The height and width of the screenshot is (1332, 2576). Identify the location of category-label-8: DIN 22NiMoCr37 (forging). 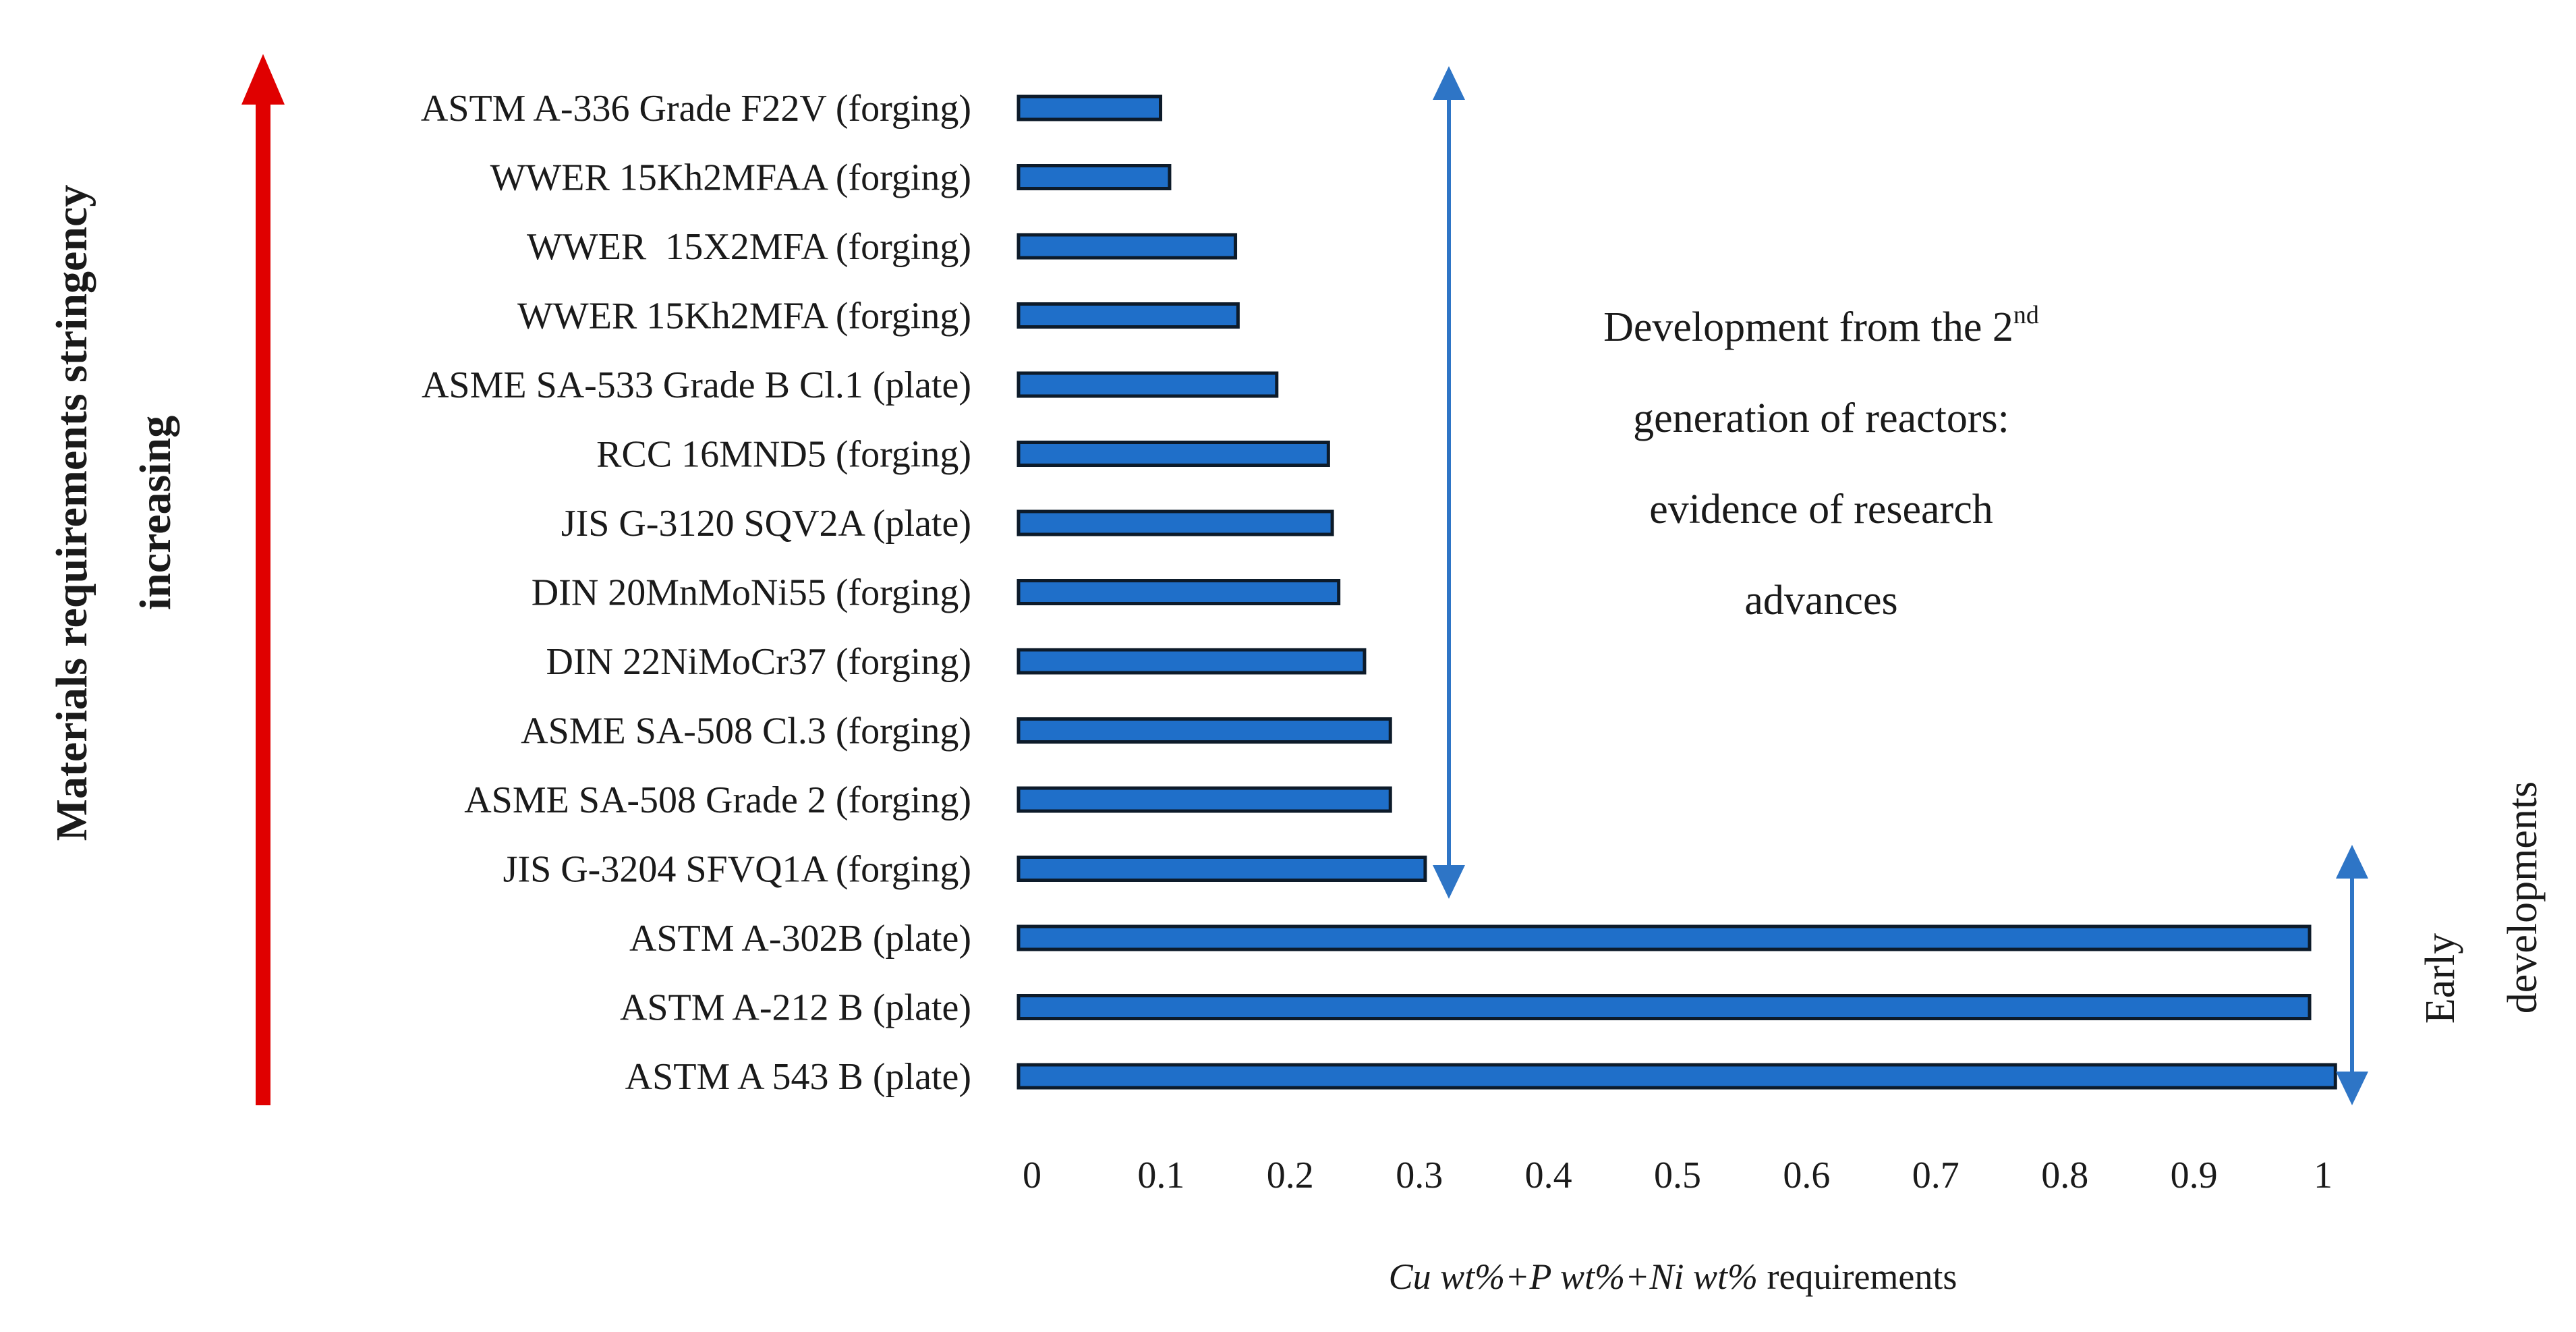
(758, 662).